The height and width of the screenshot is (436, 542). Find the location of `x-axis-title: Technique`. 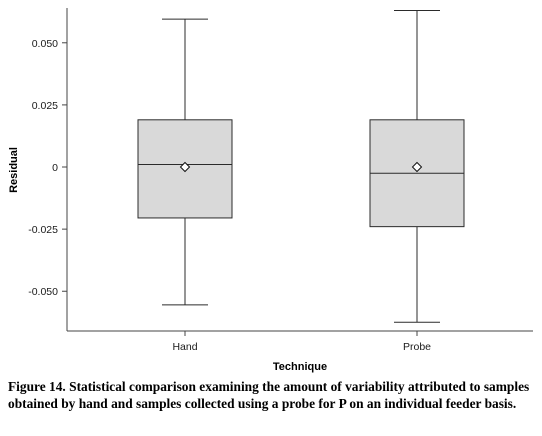

x-axis-title: Technique is located at coordinates (300, 367).